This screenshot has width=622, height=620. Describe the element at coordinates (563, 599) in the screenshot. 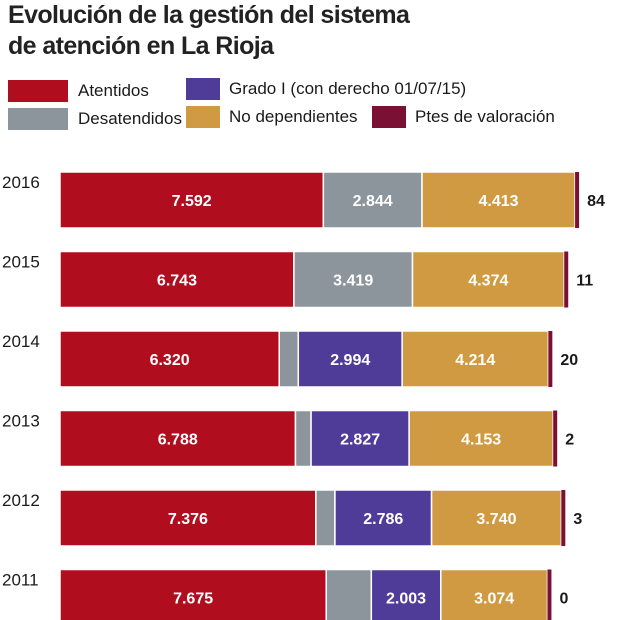

I see `value-label-ptes-2011: 0` at that location.